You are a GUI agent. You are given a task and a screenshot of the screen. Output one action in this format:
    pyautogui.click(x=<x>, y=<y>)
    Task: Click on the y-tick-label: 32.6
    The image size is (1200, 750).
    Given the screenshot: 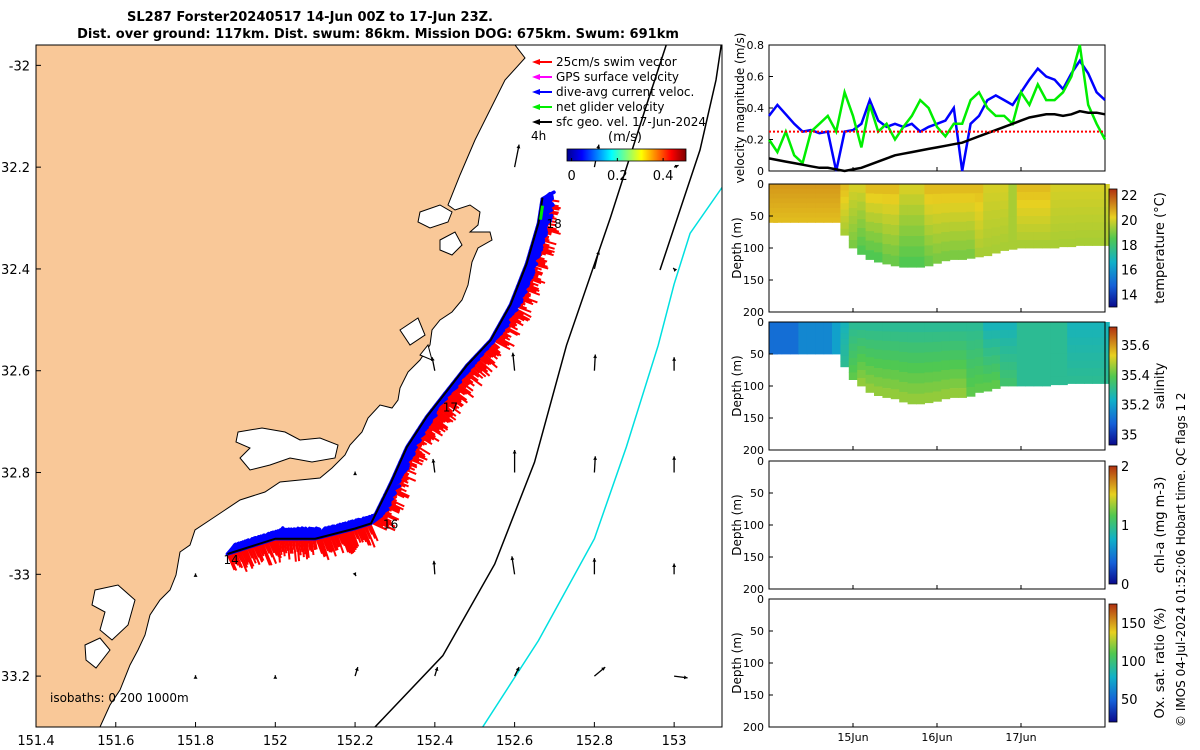 What is the action you would take?
    pyautogui.click(x=15, y=372)
    